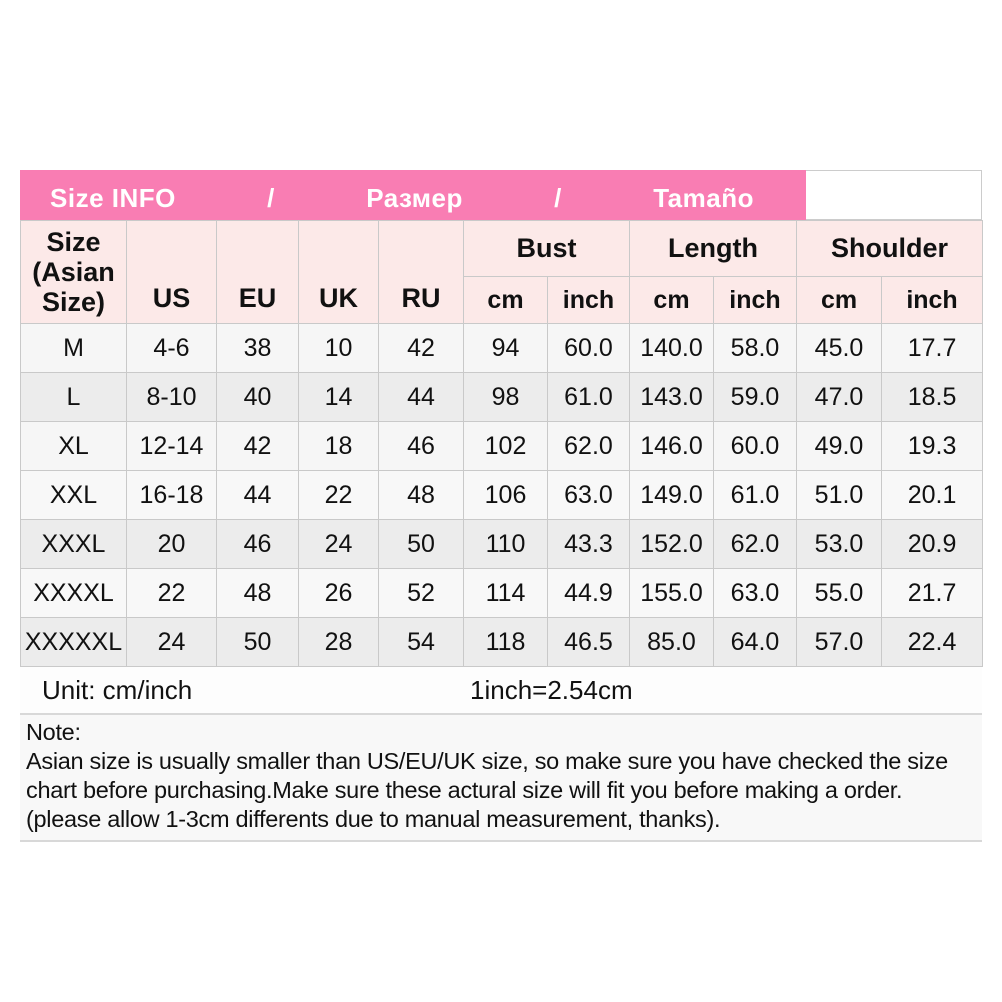 This screenshot has height=1002, width=1002. I want to click on header-row-units: cm inch cm inch cm inch, so click(502, 300).